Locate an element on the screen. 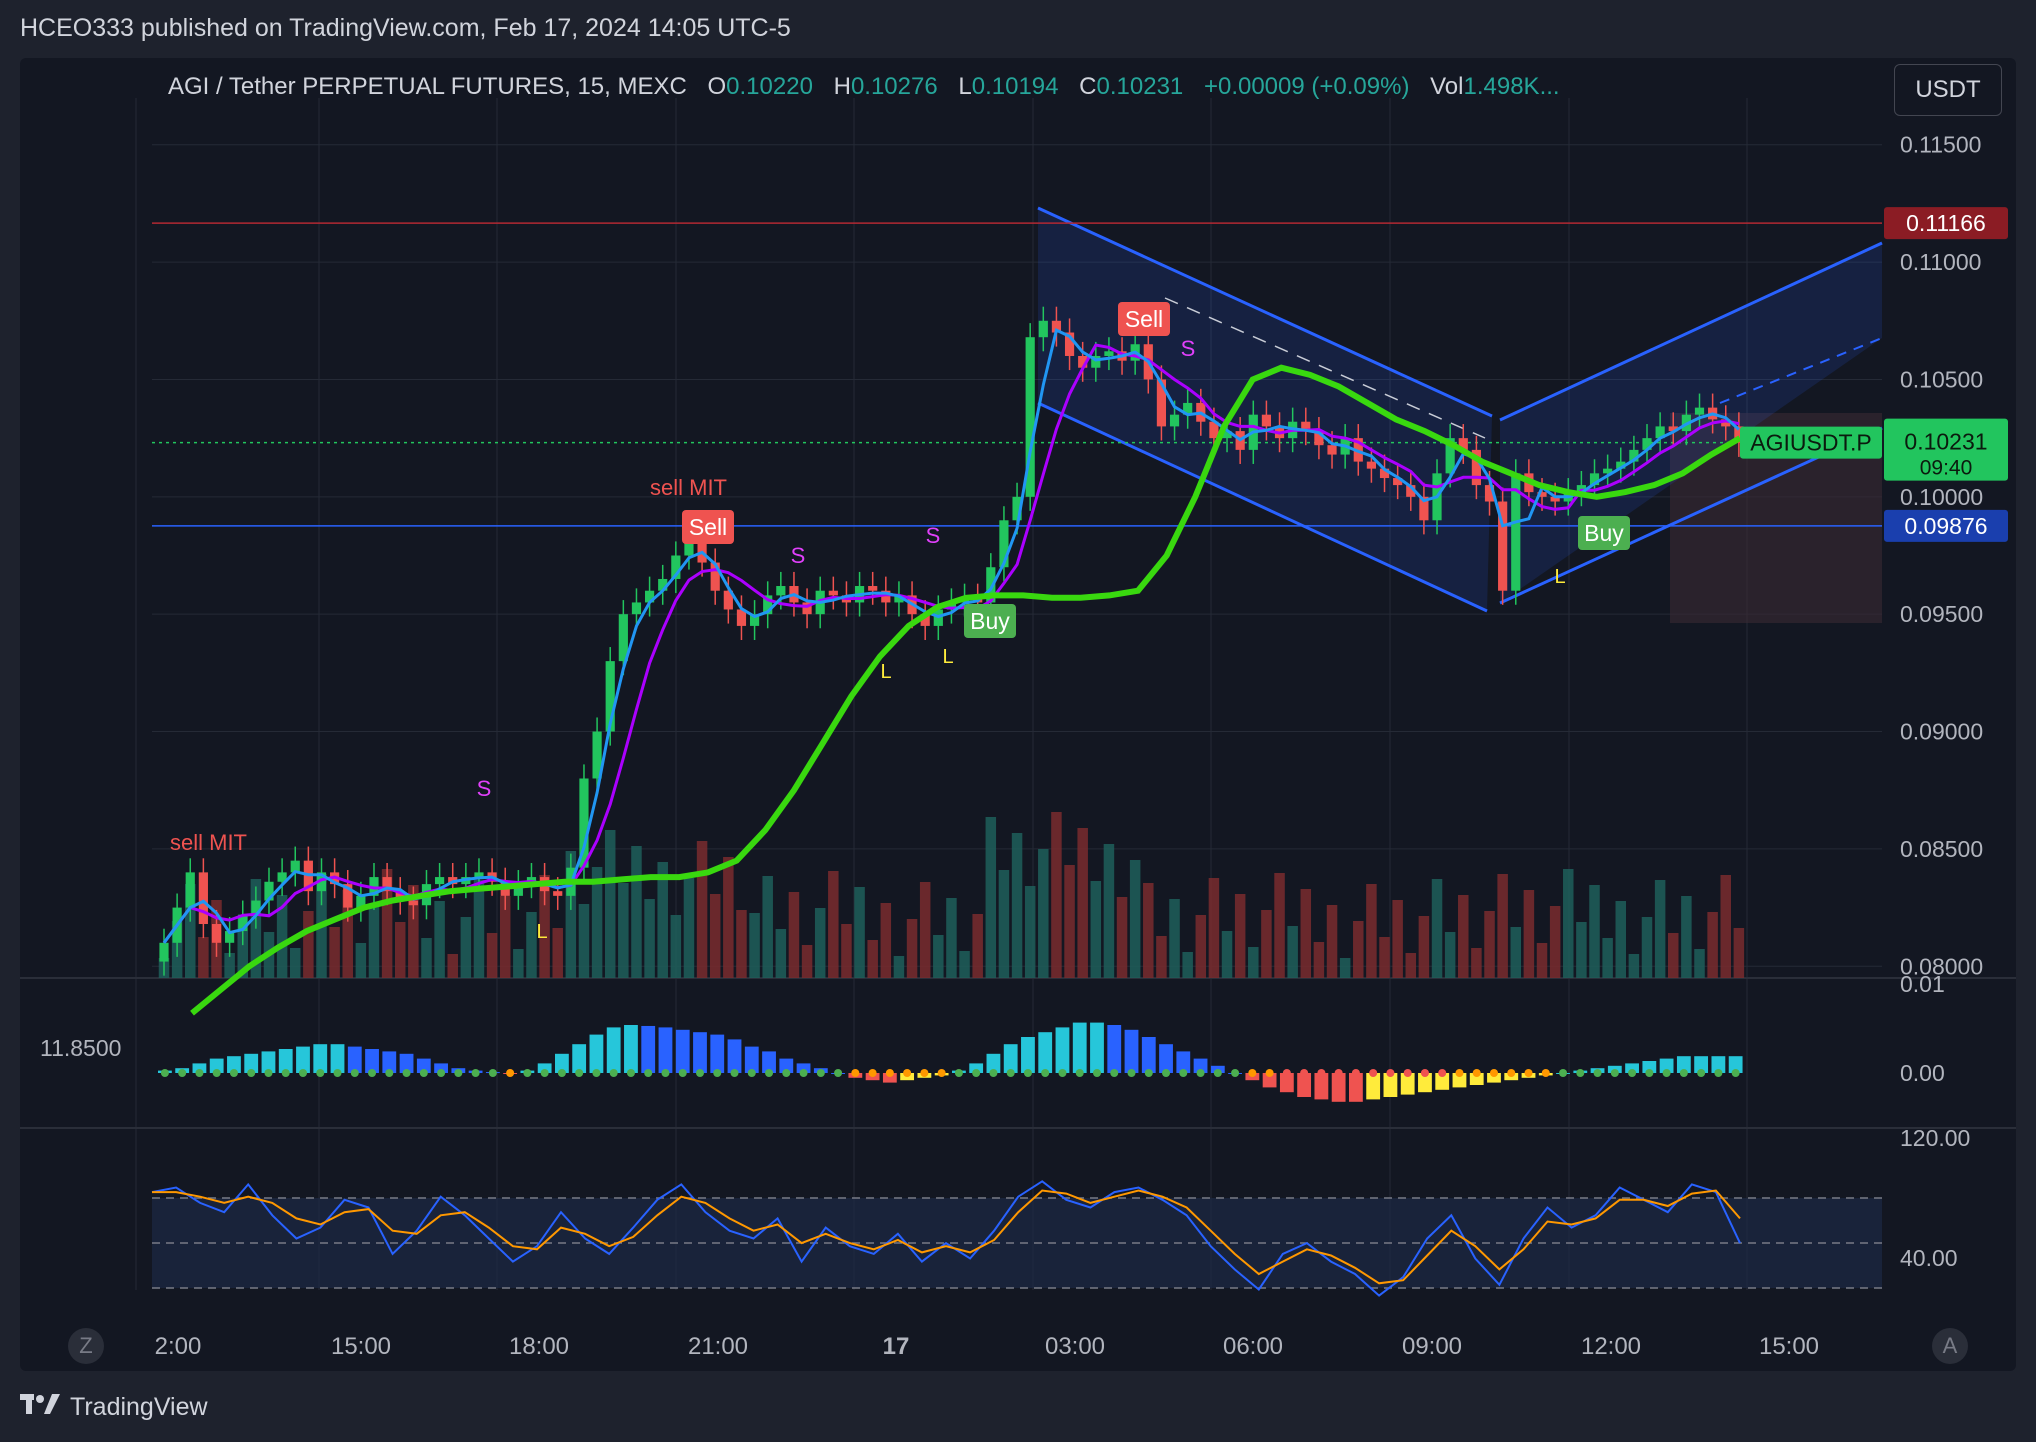 The width and height of the screenshot is (2036, 1442). sell-badge-1: Sell is located at coordinates (708, 527).